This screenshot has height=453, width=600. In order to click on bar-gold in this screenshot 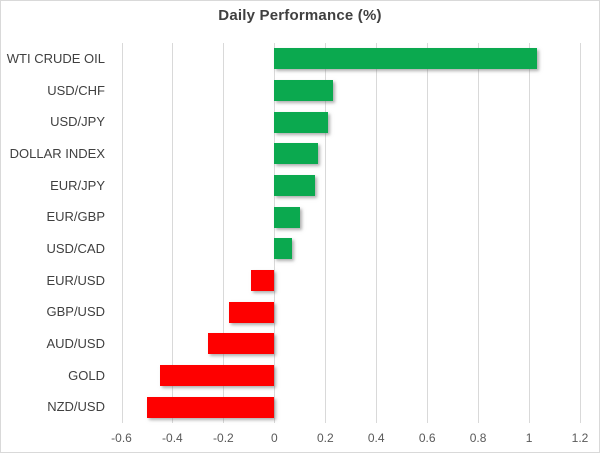, I will do `click(217, 375)`.